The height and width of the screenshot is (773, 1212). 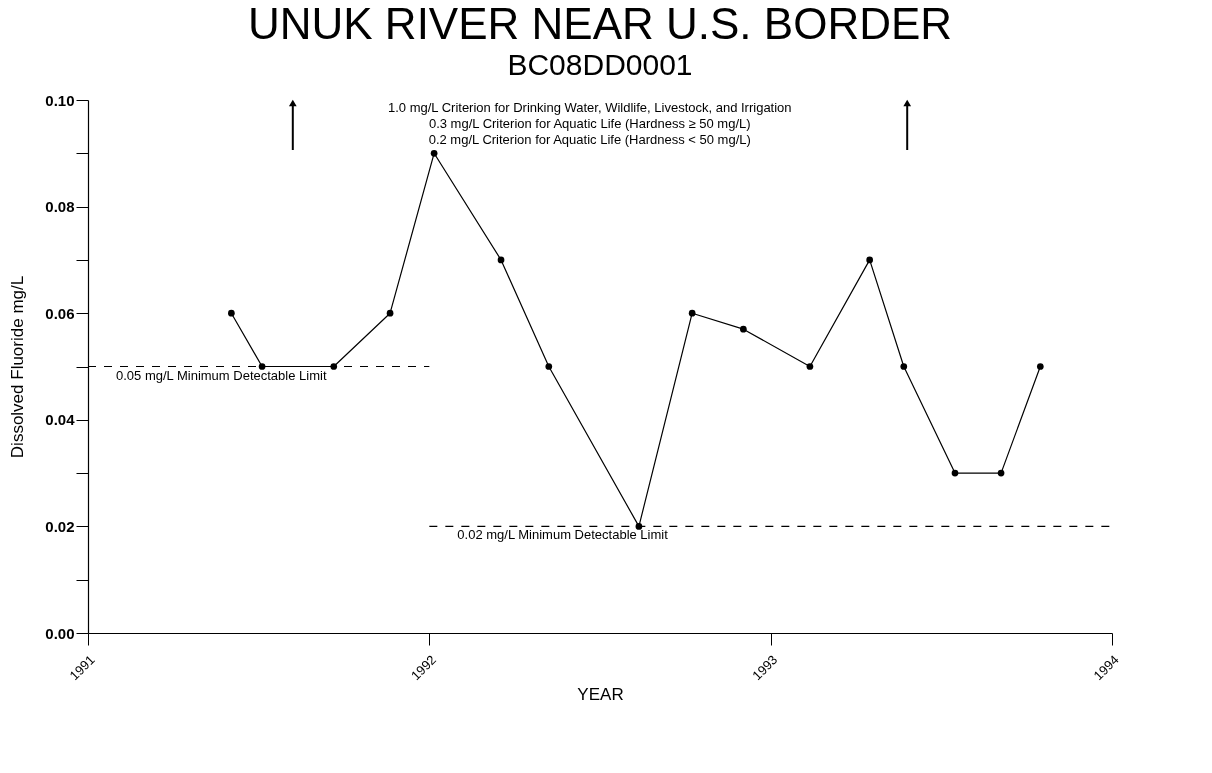 What do you see at coordinates (60, 633) in the screenshot?
I see `y-tick-label: 0.00` at bounding box center [60, 633].